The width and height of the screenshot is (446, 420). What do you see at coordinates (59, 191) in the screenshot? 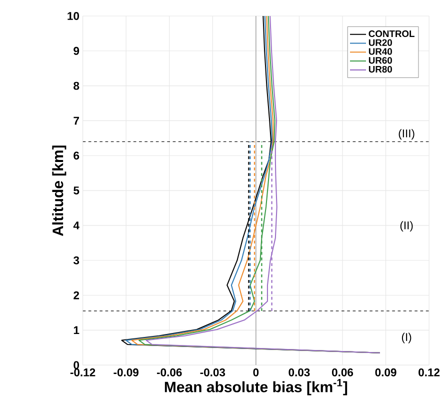
I see `y-axis-title: Altitude [km]` at bounding box center [59, 191].